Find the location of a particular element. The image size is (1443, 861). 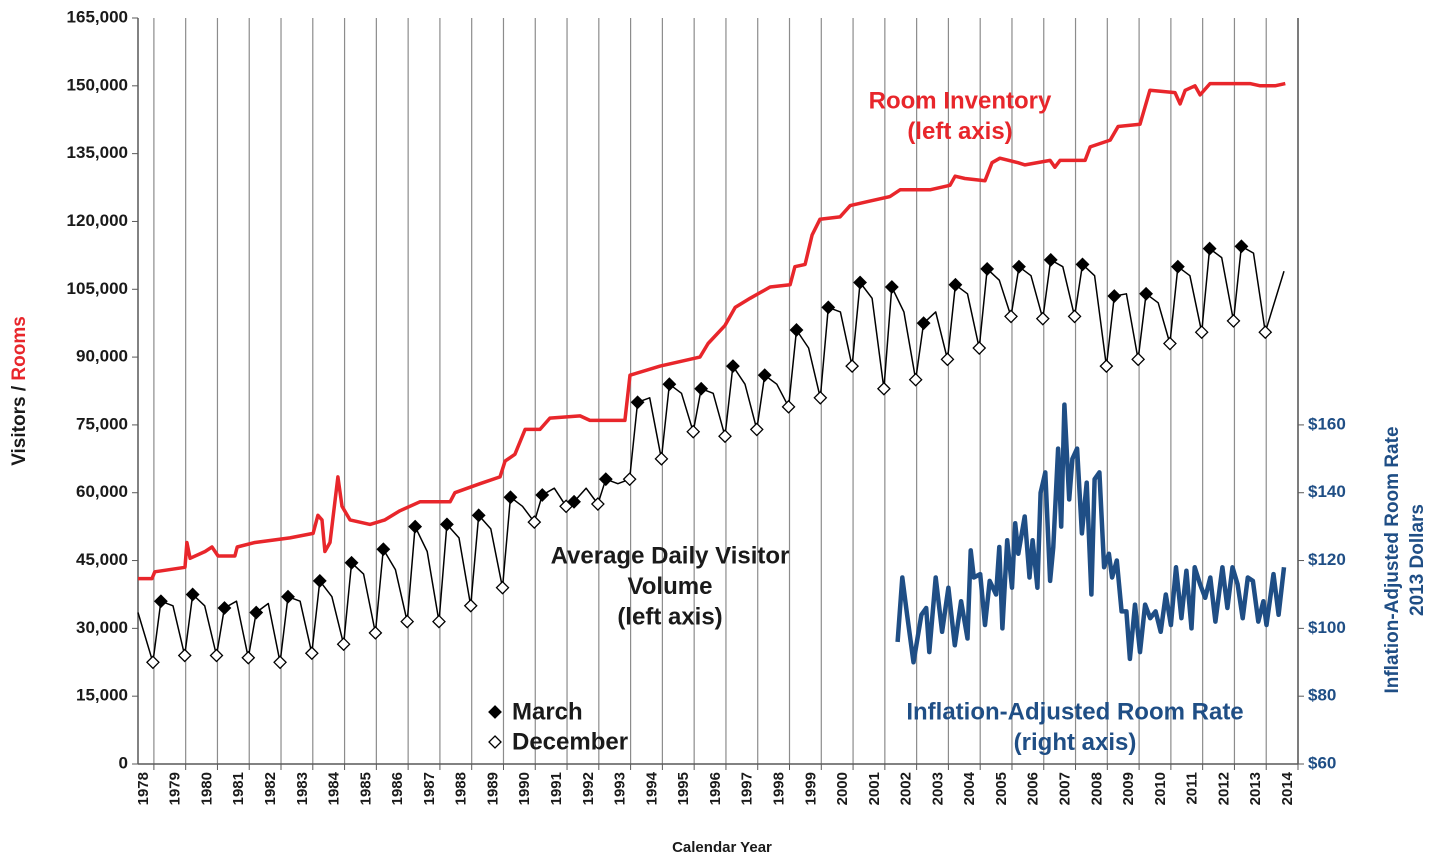

y-tick-label: 15,000 is located at coordinates (102, 695).